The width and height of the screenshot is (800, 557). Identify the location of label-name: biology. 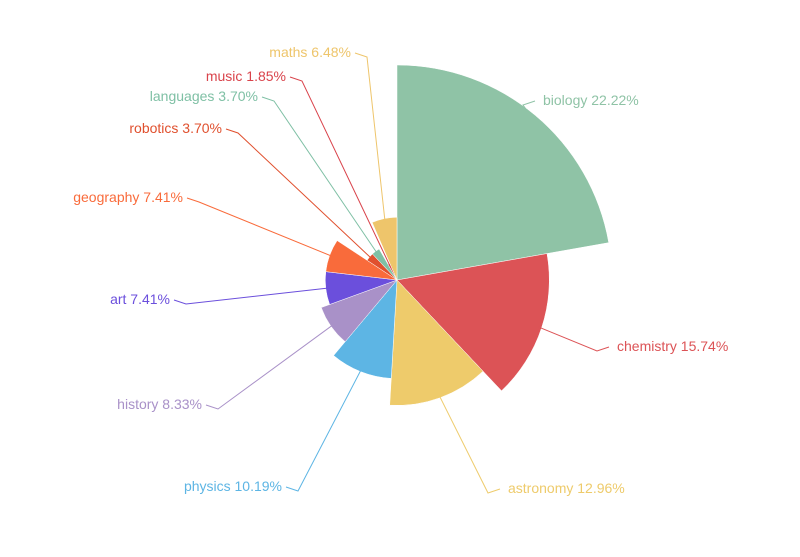
(565, 100).